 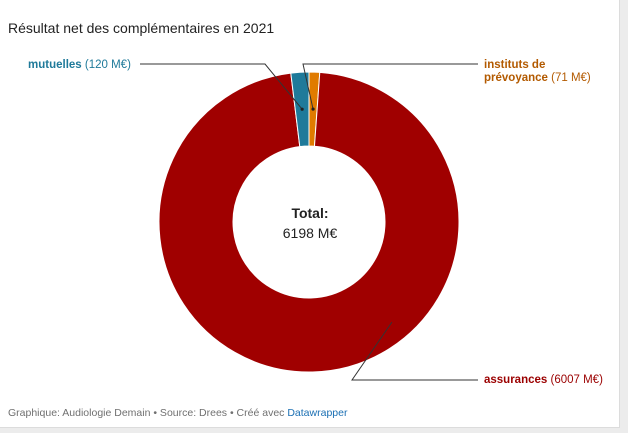 I want to click on label-instituts: instituts de prévoyance (71 M€), so click(x=537, y=71).